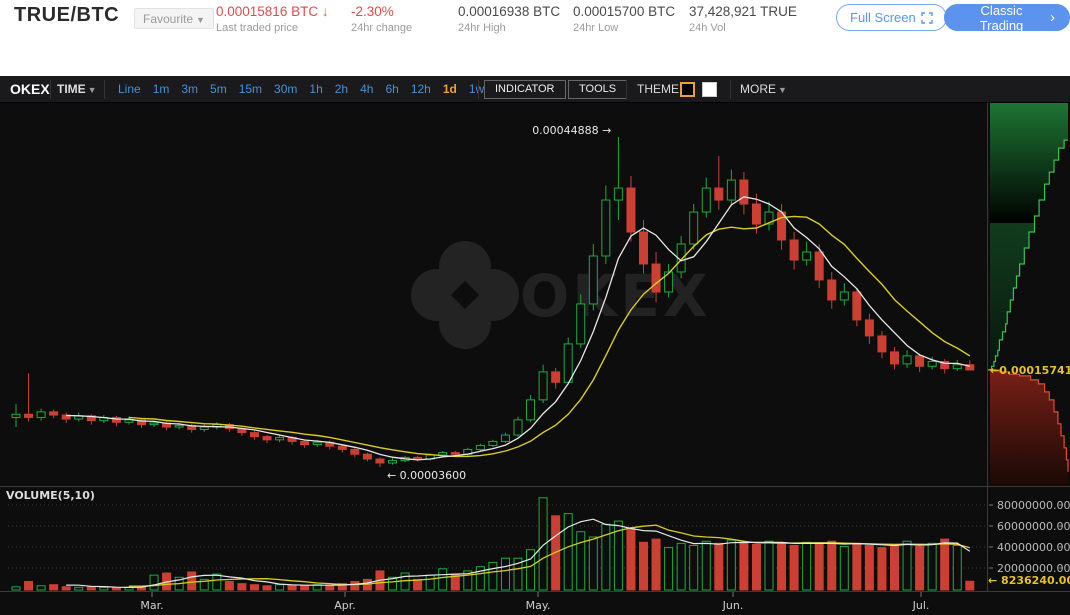  I want to click on last-price-value: 0.00015816 BTC ↓, so click(272, 11).